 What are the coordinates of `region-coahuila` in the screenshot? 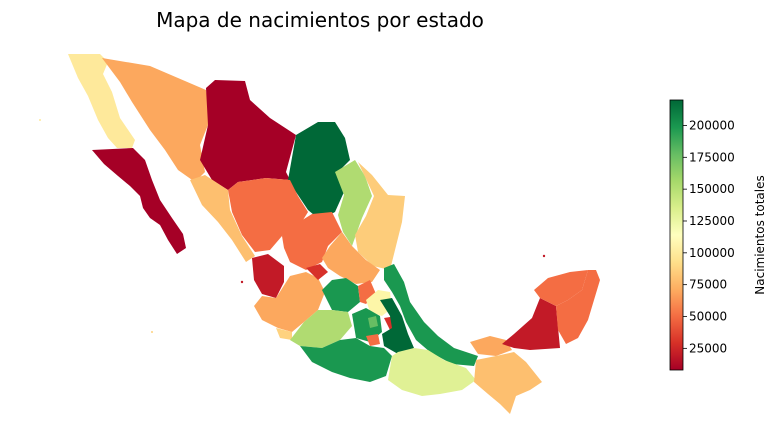 It's located at (319, 171).